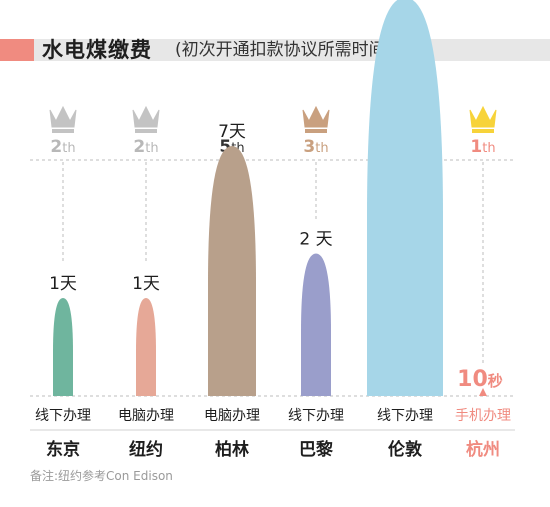  What do you see at coordinates (146, 449) in the screenshot?
I see `city-label: 纽约` at bounding box center [146, 449].